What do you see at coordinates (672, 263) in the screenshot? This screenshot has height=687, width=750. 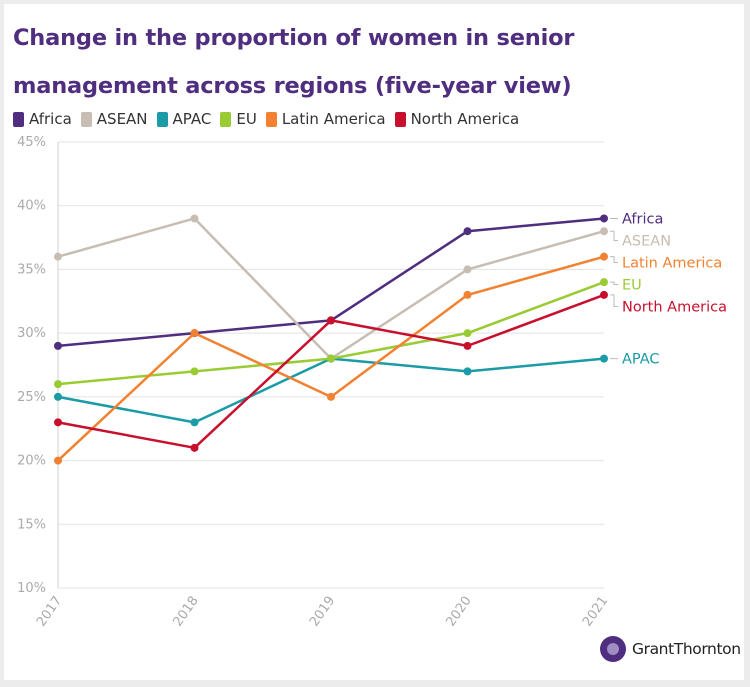 I see `end-label-latin-america: Latin America` at bounding box center [672, 263].